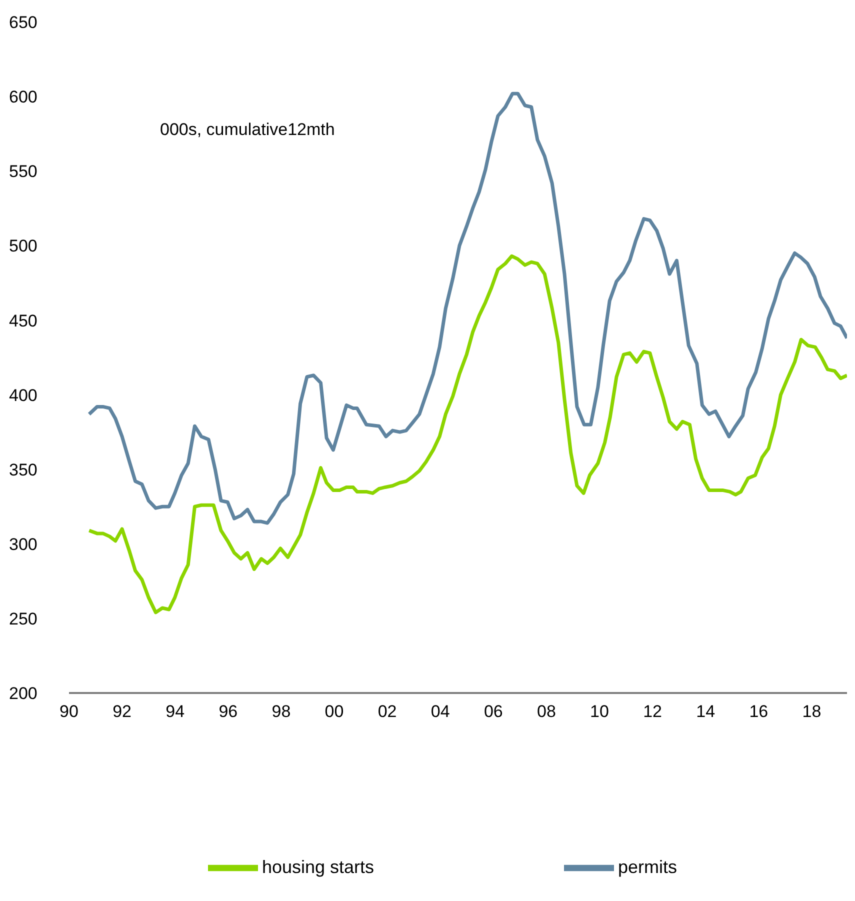 Image resolution: width=855 pixels, height=901 pixels. What do you see at coordinates (281, 712) in the screenshot?
I see `x-tick-label: 98` at bounding box center [281, 712].